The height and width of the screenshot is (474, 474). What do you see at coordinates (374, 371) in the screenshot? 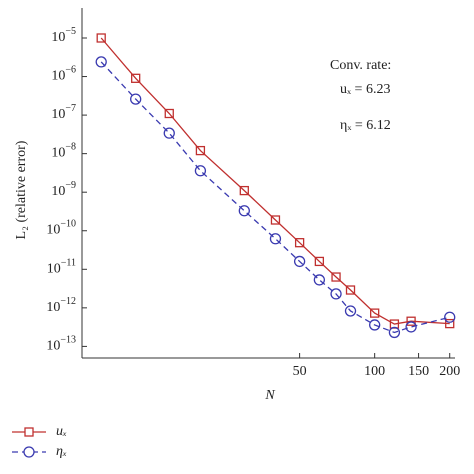
I see `x-tick-label: 100` at bounding box center [374, 371].